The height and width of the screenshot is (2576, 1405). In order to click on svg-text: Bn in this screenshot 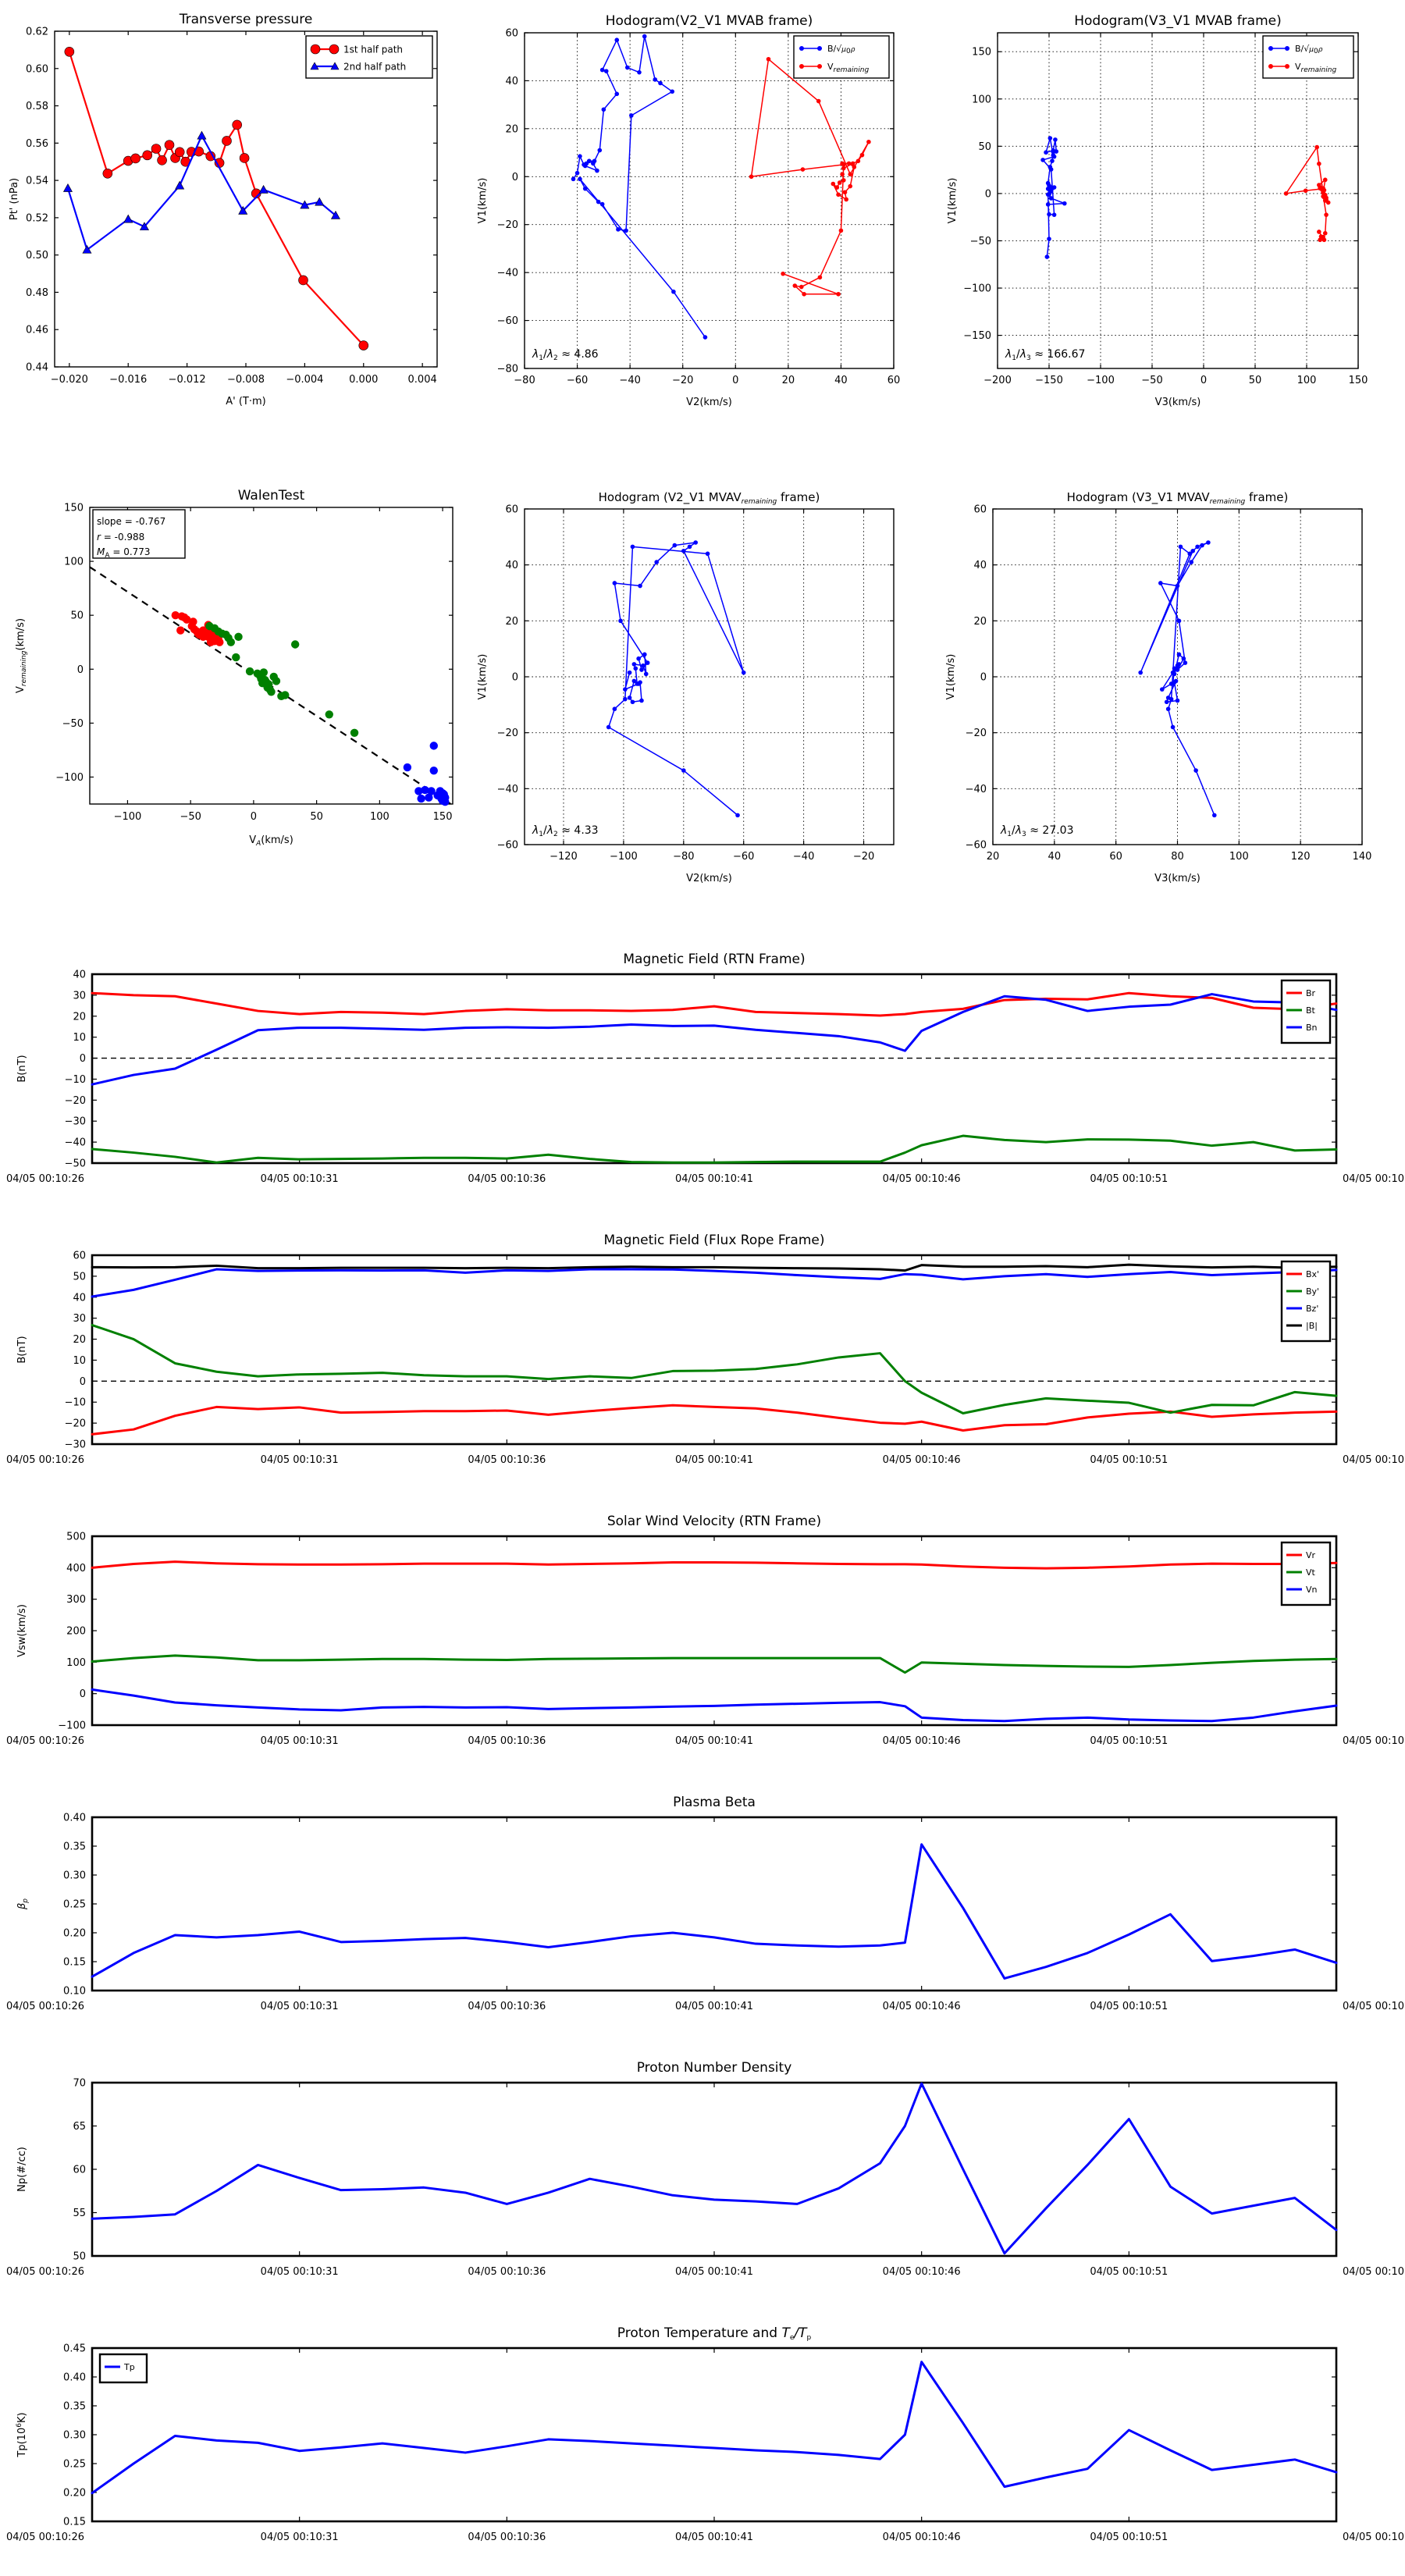, I will do `click(1312, 1028)`.